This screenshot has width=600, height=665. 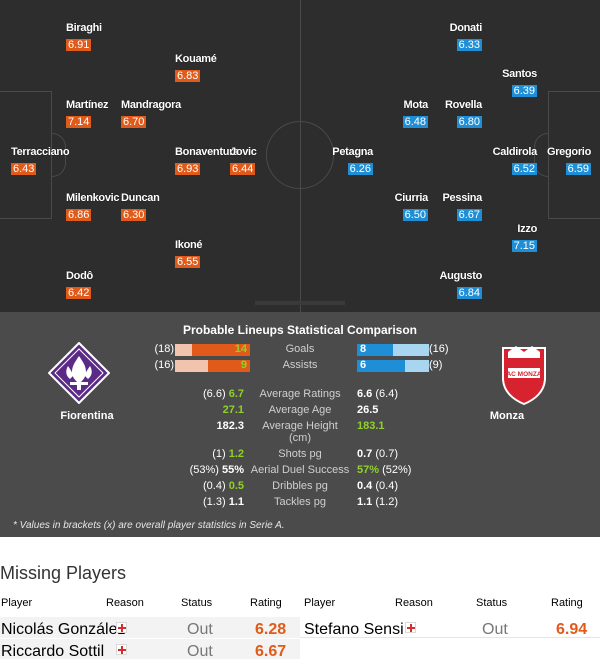 I want to click on player-rating: 6.33, so click(x=469, y=45).